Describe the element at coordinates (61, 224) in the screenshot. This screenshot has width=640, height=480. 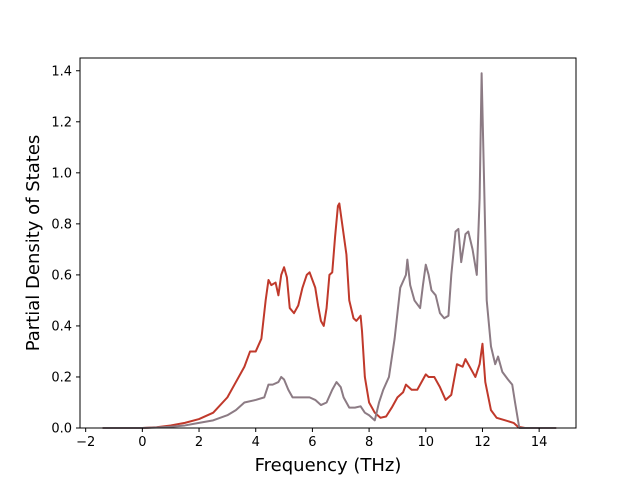
I see `y-tick-label: 0.8` at that location.